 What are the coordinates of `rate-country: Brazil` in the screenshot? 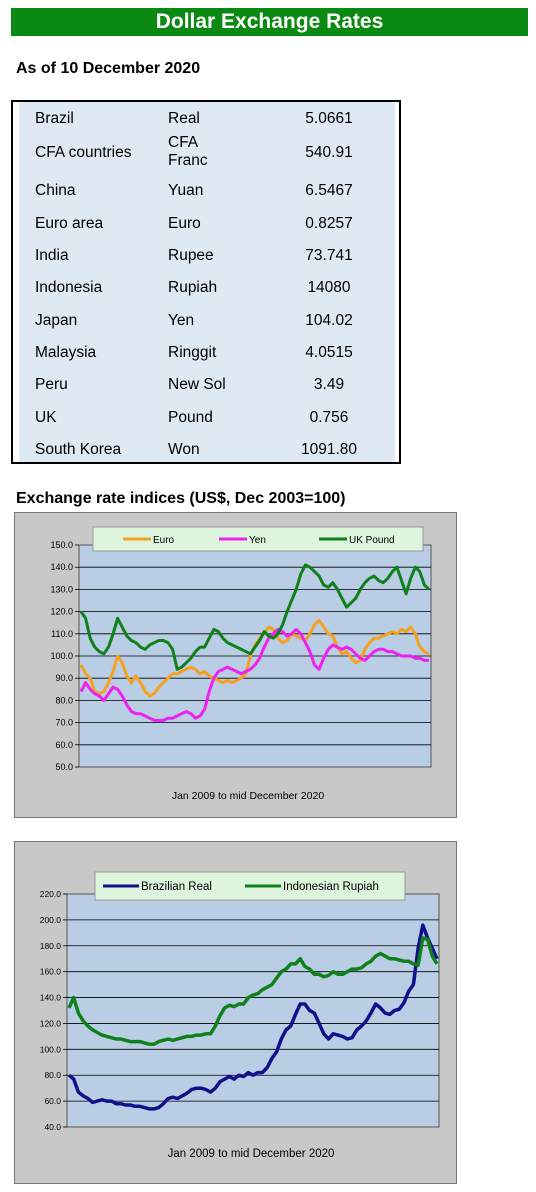 It's located at (54, 118).